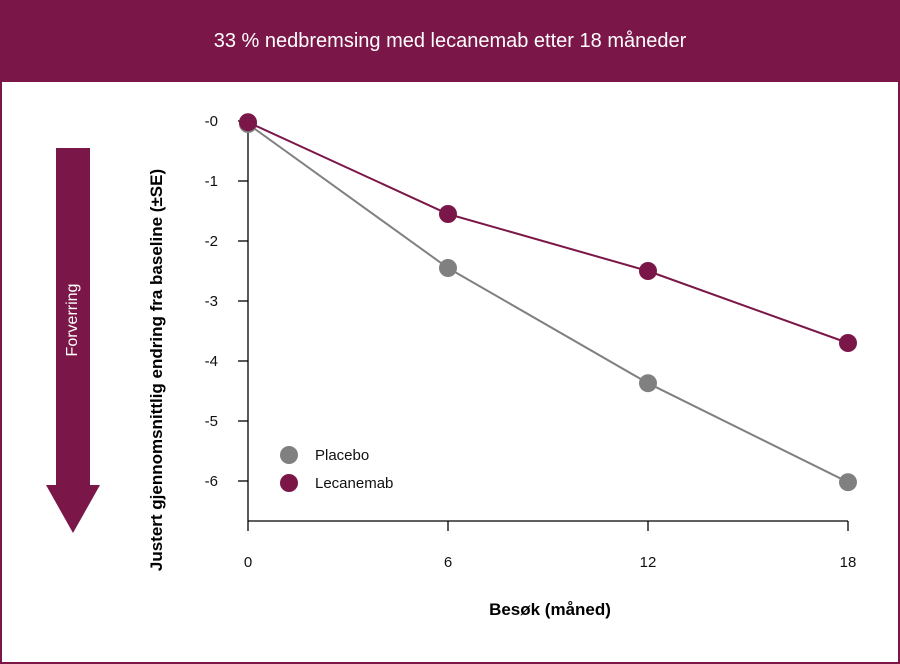 The width and height of the screenshot is (900, 664). Describe the element at coordinates (448, 562) in the screenshot. I see `x-tick-label: 6` at that location.